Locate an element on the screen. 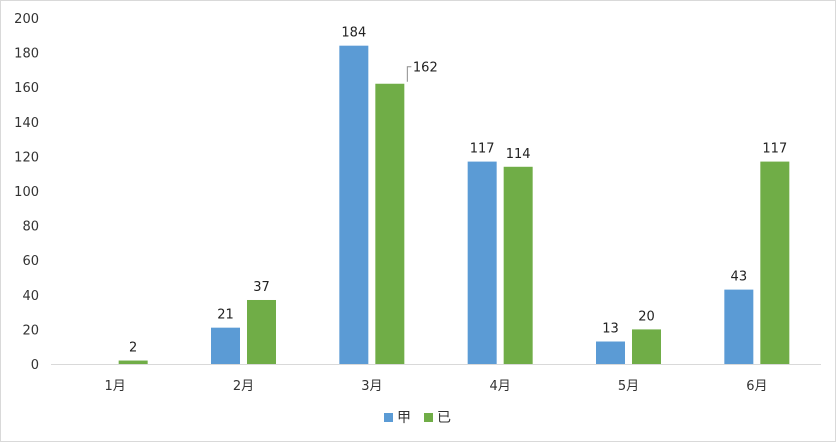 The width and height of the screenshot is (836, 442). data-label: 43 is located at coordinates (739, 277).